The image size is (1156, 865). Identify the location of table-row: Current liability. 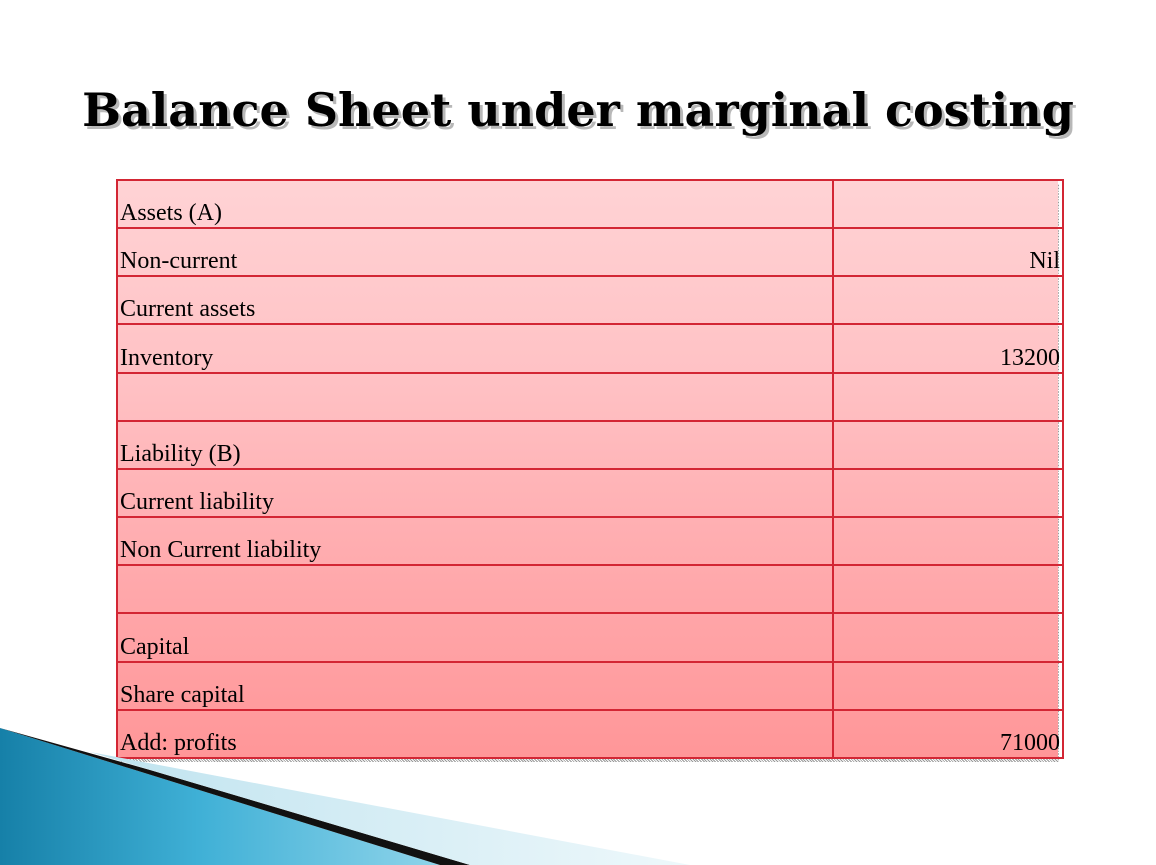
(590, 493).